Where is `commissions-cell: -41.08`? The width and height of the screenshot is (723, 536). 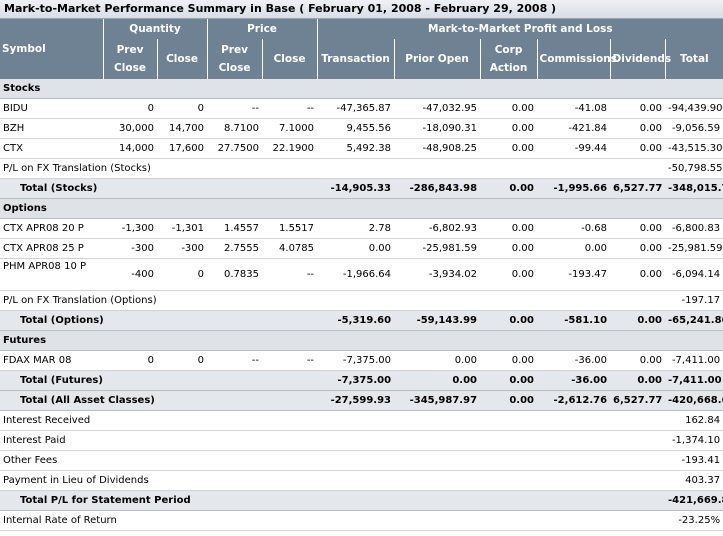
commissions-cell: -41.08 is located at coordinates (574, 108).